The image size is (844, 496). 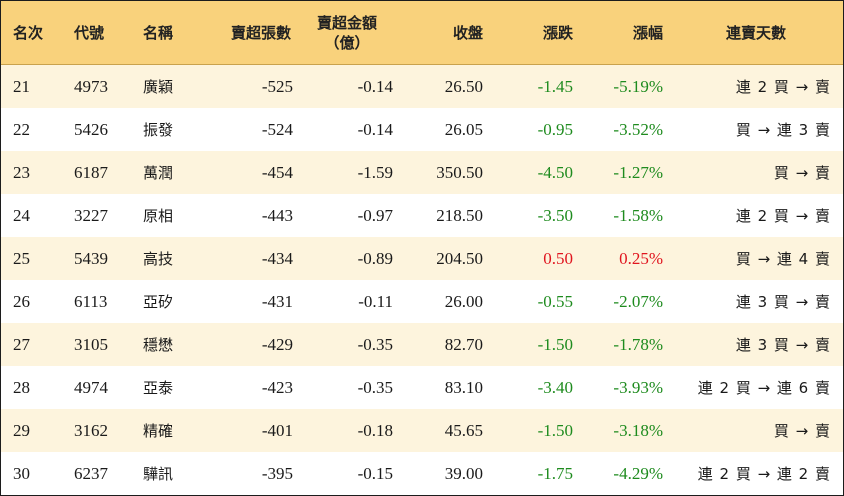 I want to click on oversold-lots-cell: -429, so click(x=277, y=344).